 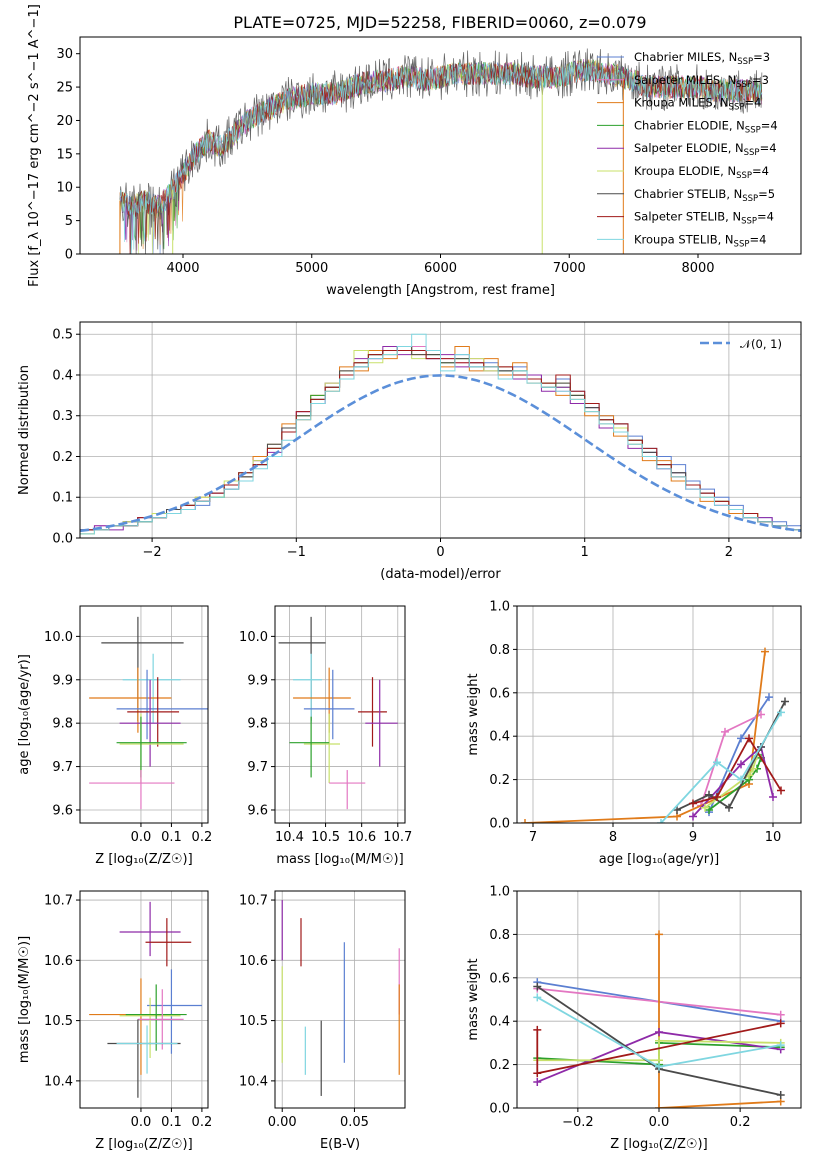 What do you see at coordinates (182, 268) in the screenshot?
I see `tick-label-x: 4000` at bounding box center [182, 268].